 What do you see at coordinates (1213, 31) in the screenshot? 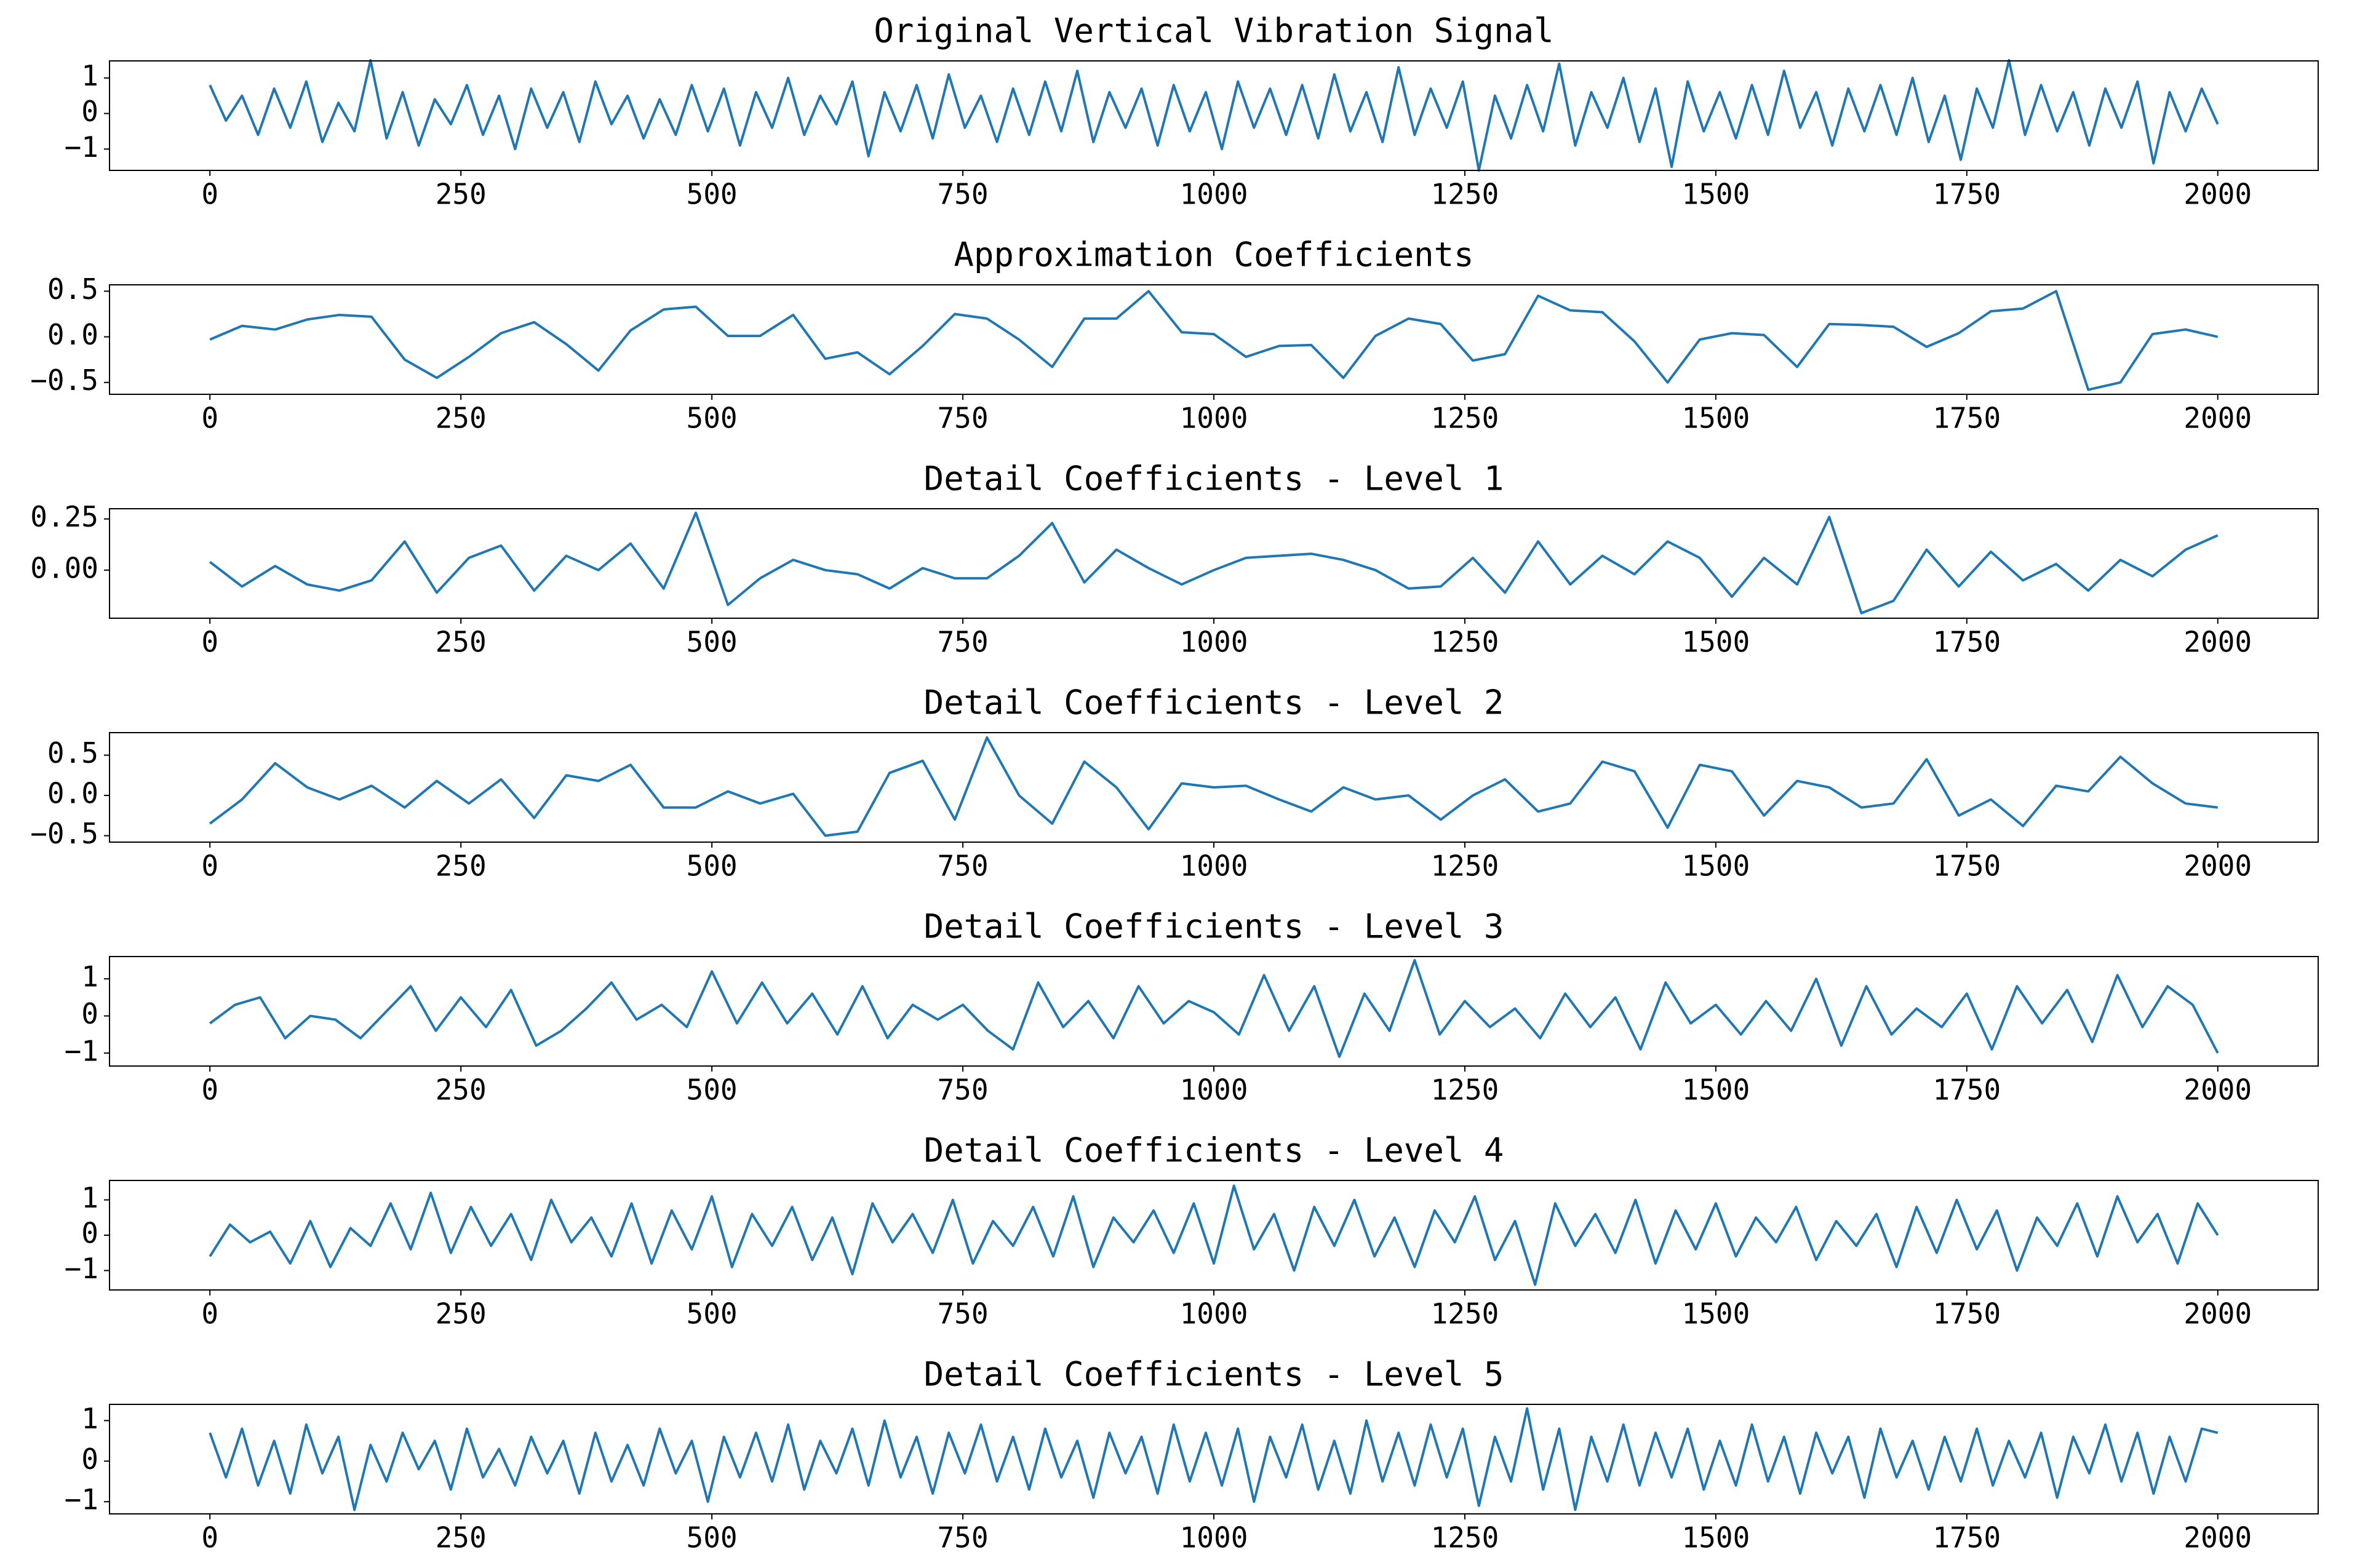
I see `subplot-title: Original Vertical Vibration Signal` at bounding box center [1213, 31].